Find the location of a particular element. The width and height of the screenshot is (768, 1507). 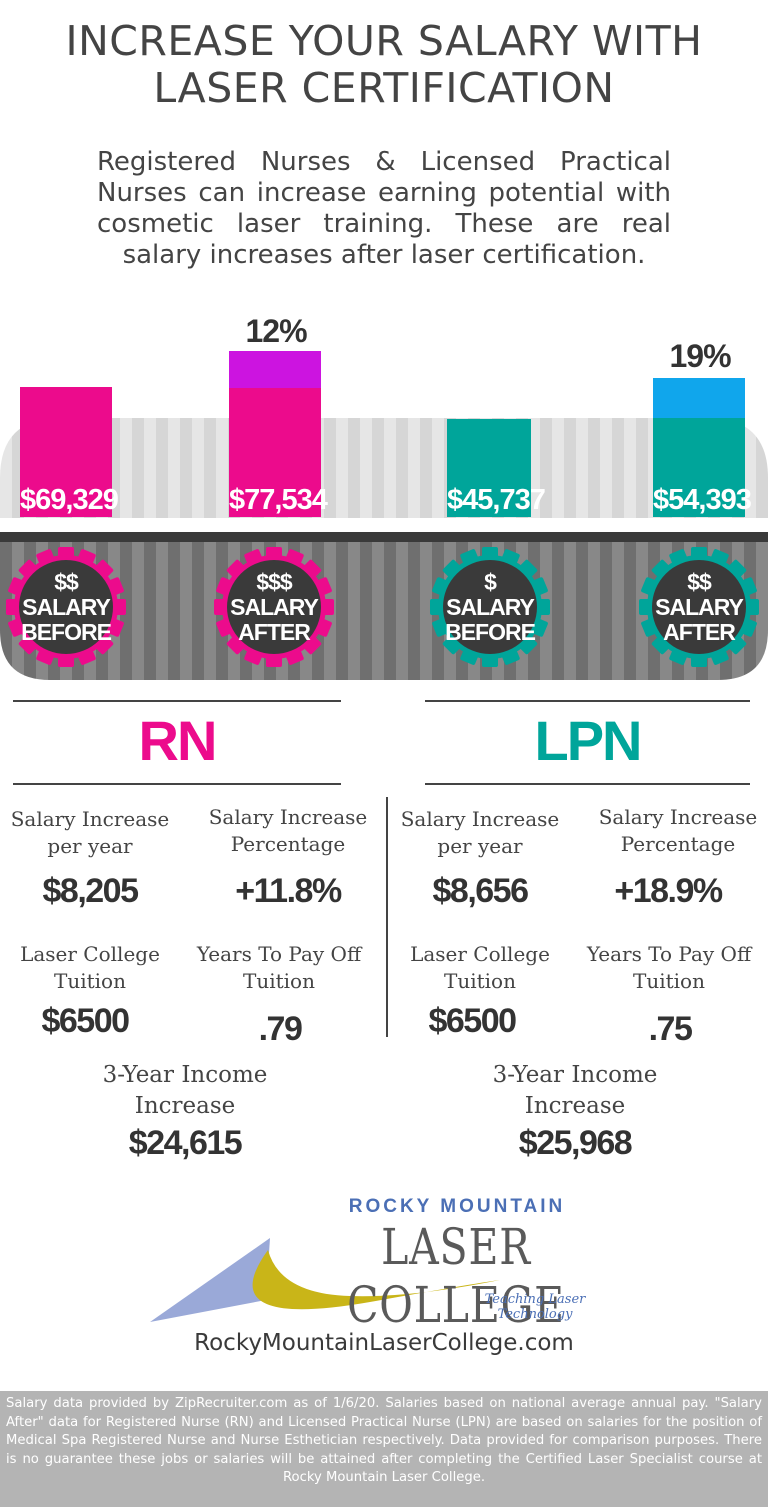

logo-top-text: ROCKY MOUNTAIN is located at coordinates (457, 1206).